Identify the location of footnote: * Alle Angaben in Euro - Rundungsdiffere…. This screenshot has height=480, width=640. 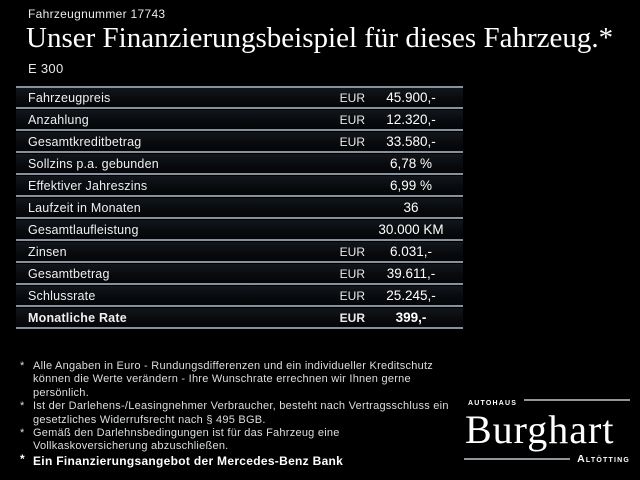
(245, 380).